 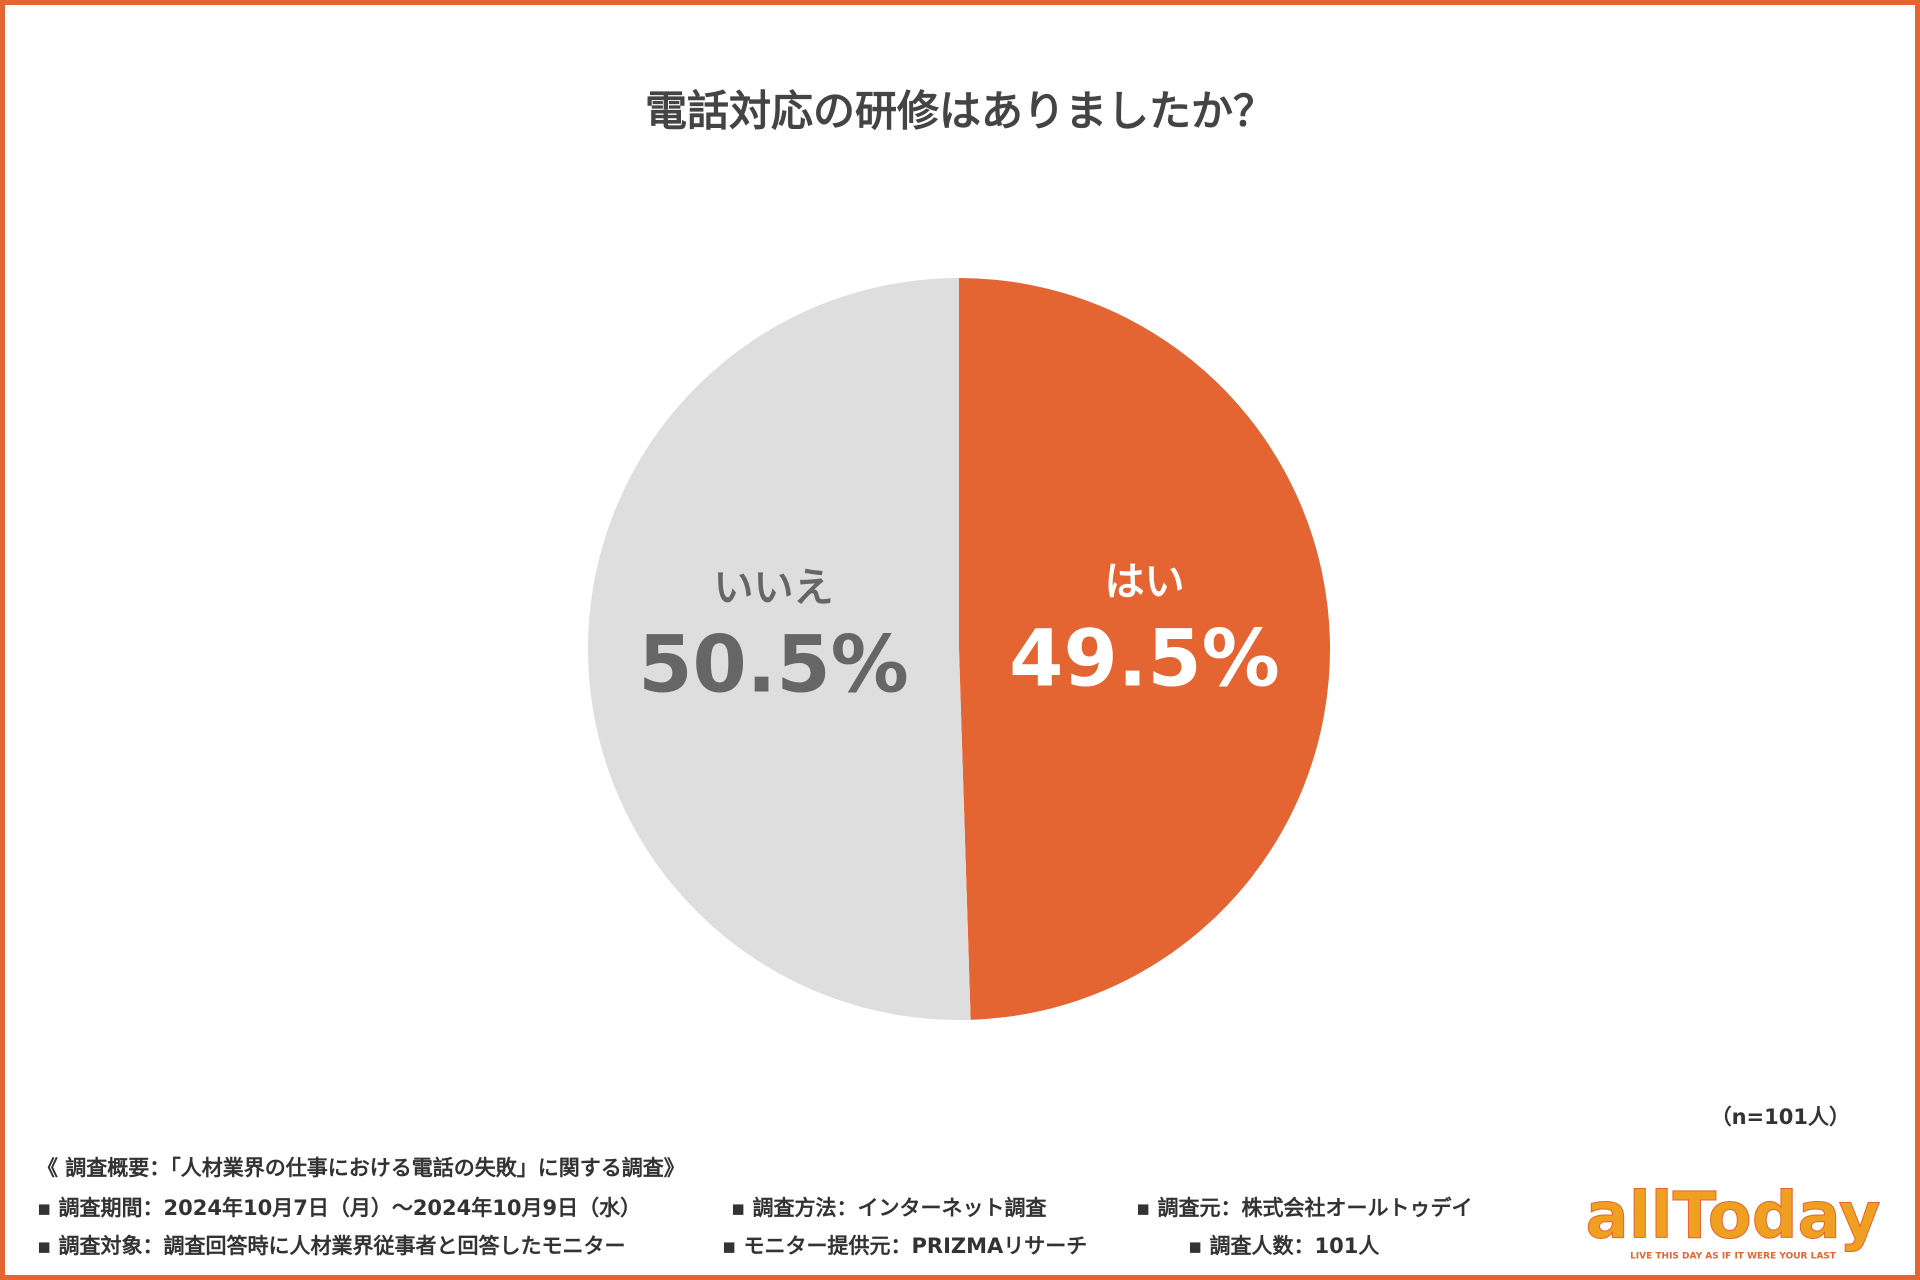 I want to click on survey-note: ▪ 調査期間：2024年10月7日（月）～2024年10月9日（水）, so click(x=339, y=1208).